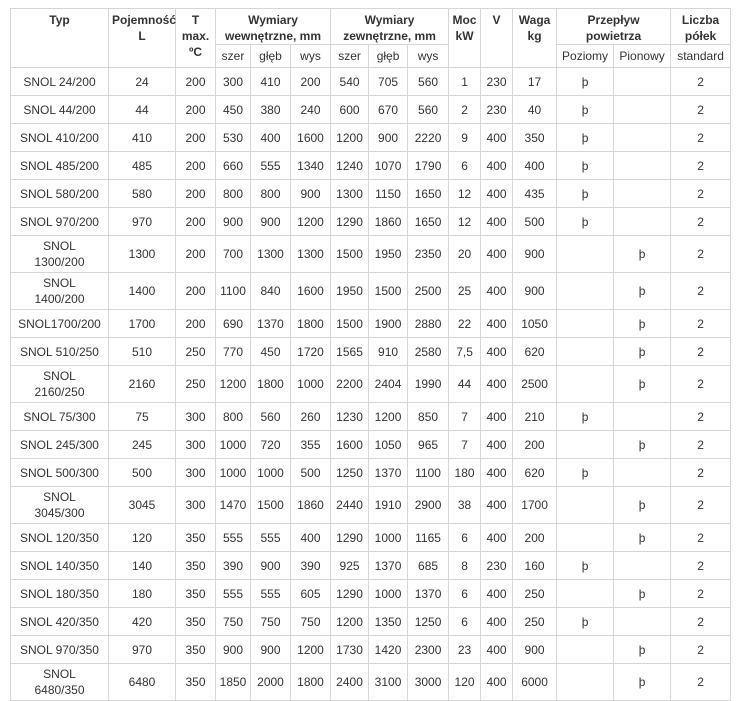  I want to click on cell: 1290, so click(350, 593).